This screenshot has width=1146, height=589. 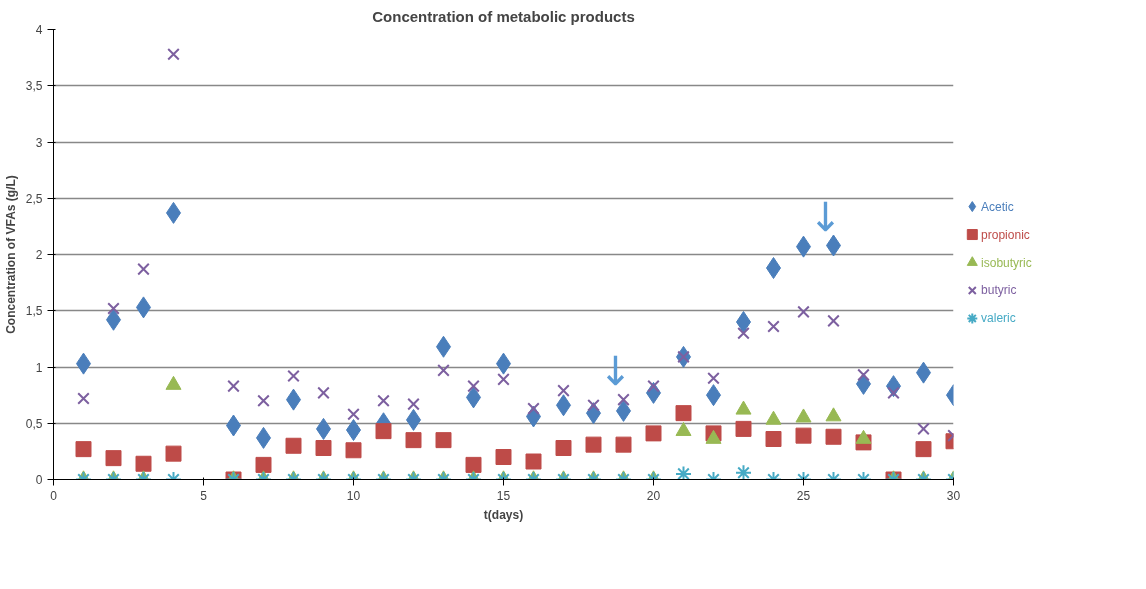 I want to click on y-tick-label: 0, so click(x=39, y=480).